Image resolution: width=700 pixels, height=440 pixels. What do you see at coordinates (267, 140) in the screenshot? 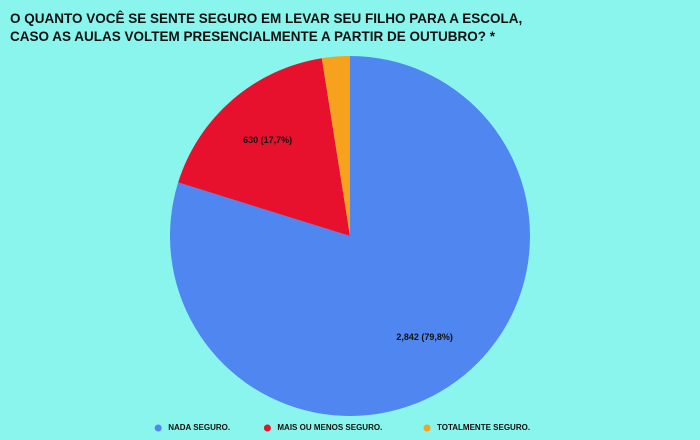
I see `data-label: 630 (17,7%)` at bounding box center [267, 140].